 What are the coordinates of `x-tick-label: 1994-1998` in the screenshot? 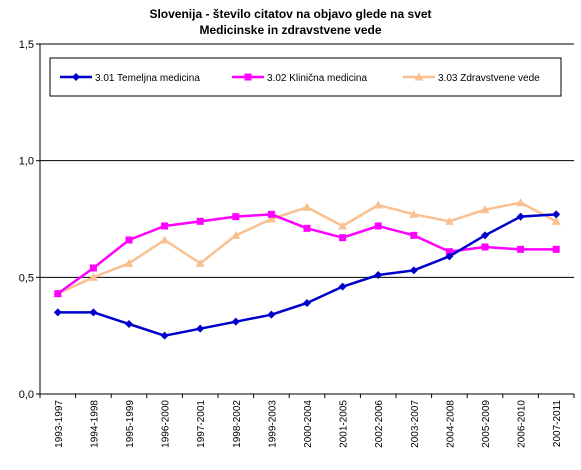 It's located at (94, 424).